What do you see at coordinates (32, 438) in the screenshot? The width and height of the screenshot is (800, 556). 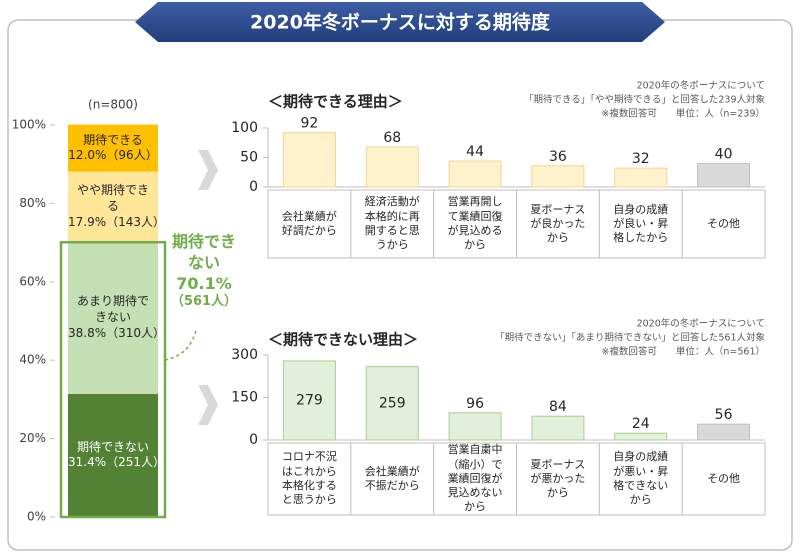 I see `y-tick-label: 20%` at bounding box center [32, 438].